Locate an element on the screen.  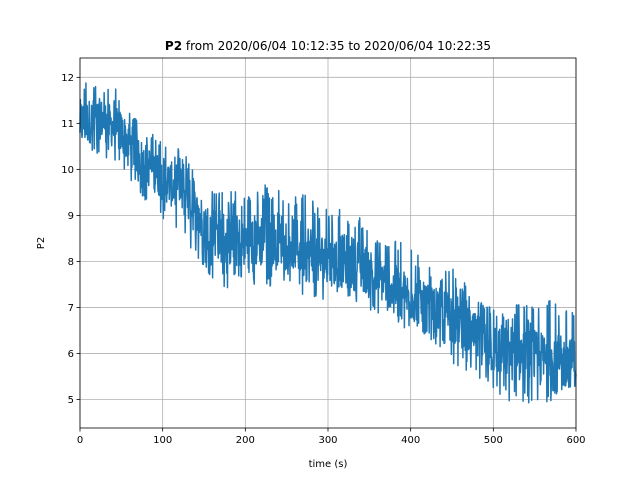
y-tick-label: 11 is located at coordinates (67, 124).